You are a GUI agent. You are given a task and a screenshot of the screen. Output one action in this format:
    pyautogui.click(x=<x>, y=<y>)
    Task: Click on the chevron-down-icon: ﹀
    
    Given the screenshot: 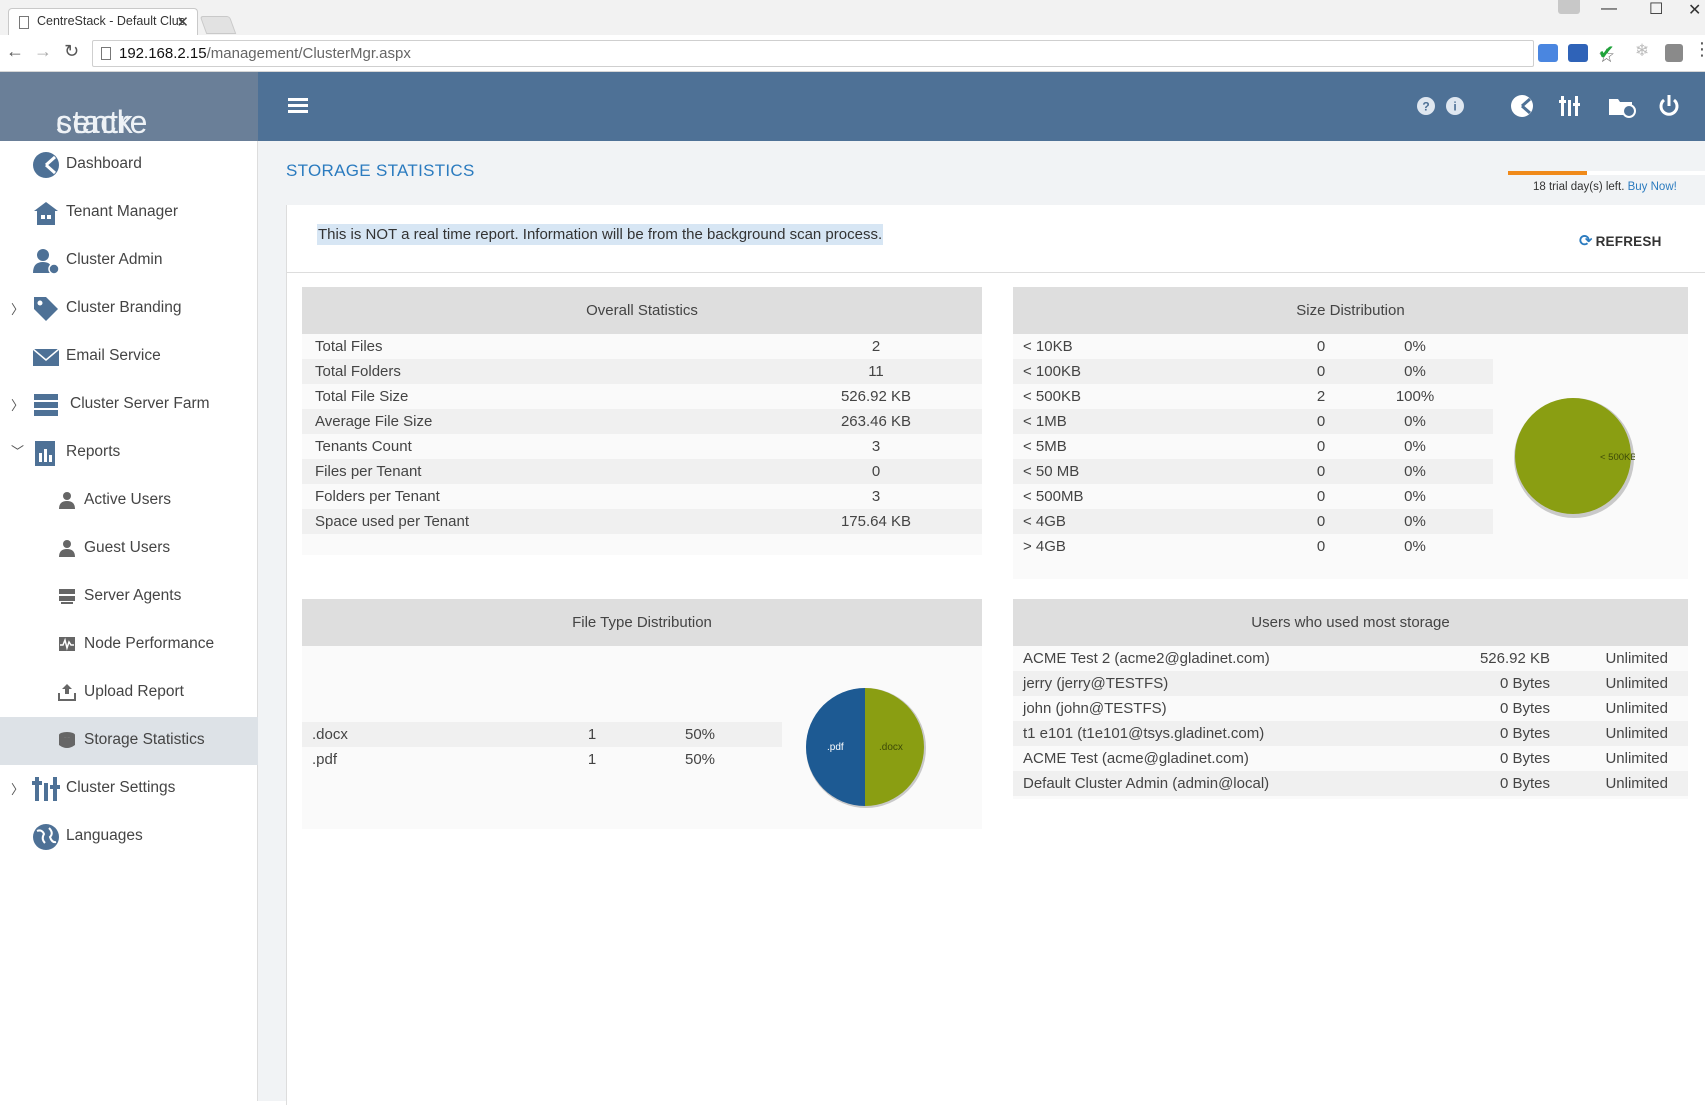 What is the action you would take?
    pyautogui.click(x=18, y=451)
    